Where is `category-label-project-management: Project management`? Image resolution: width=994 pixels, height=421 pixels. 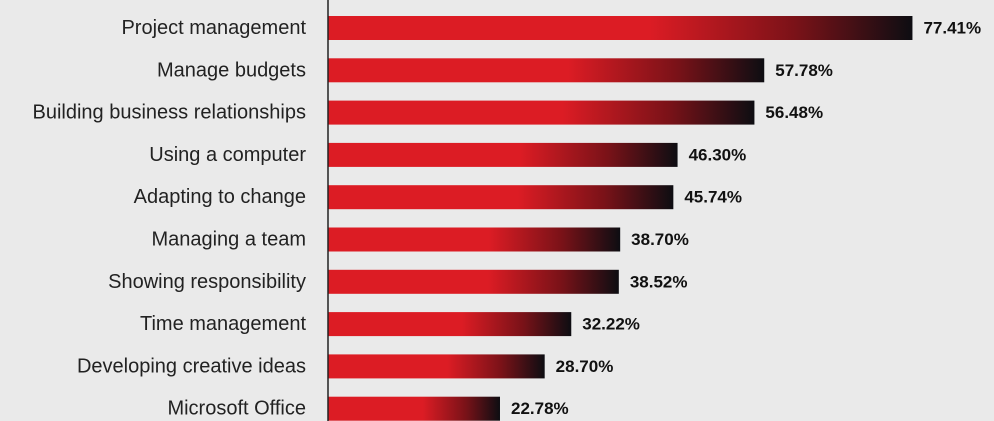 category-label-project-management: Project management is located at coordinates (213, 28).